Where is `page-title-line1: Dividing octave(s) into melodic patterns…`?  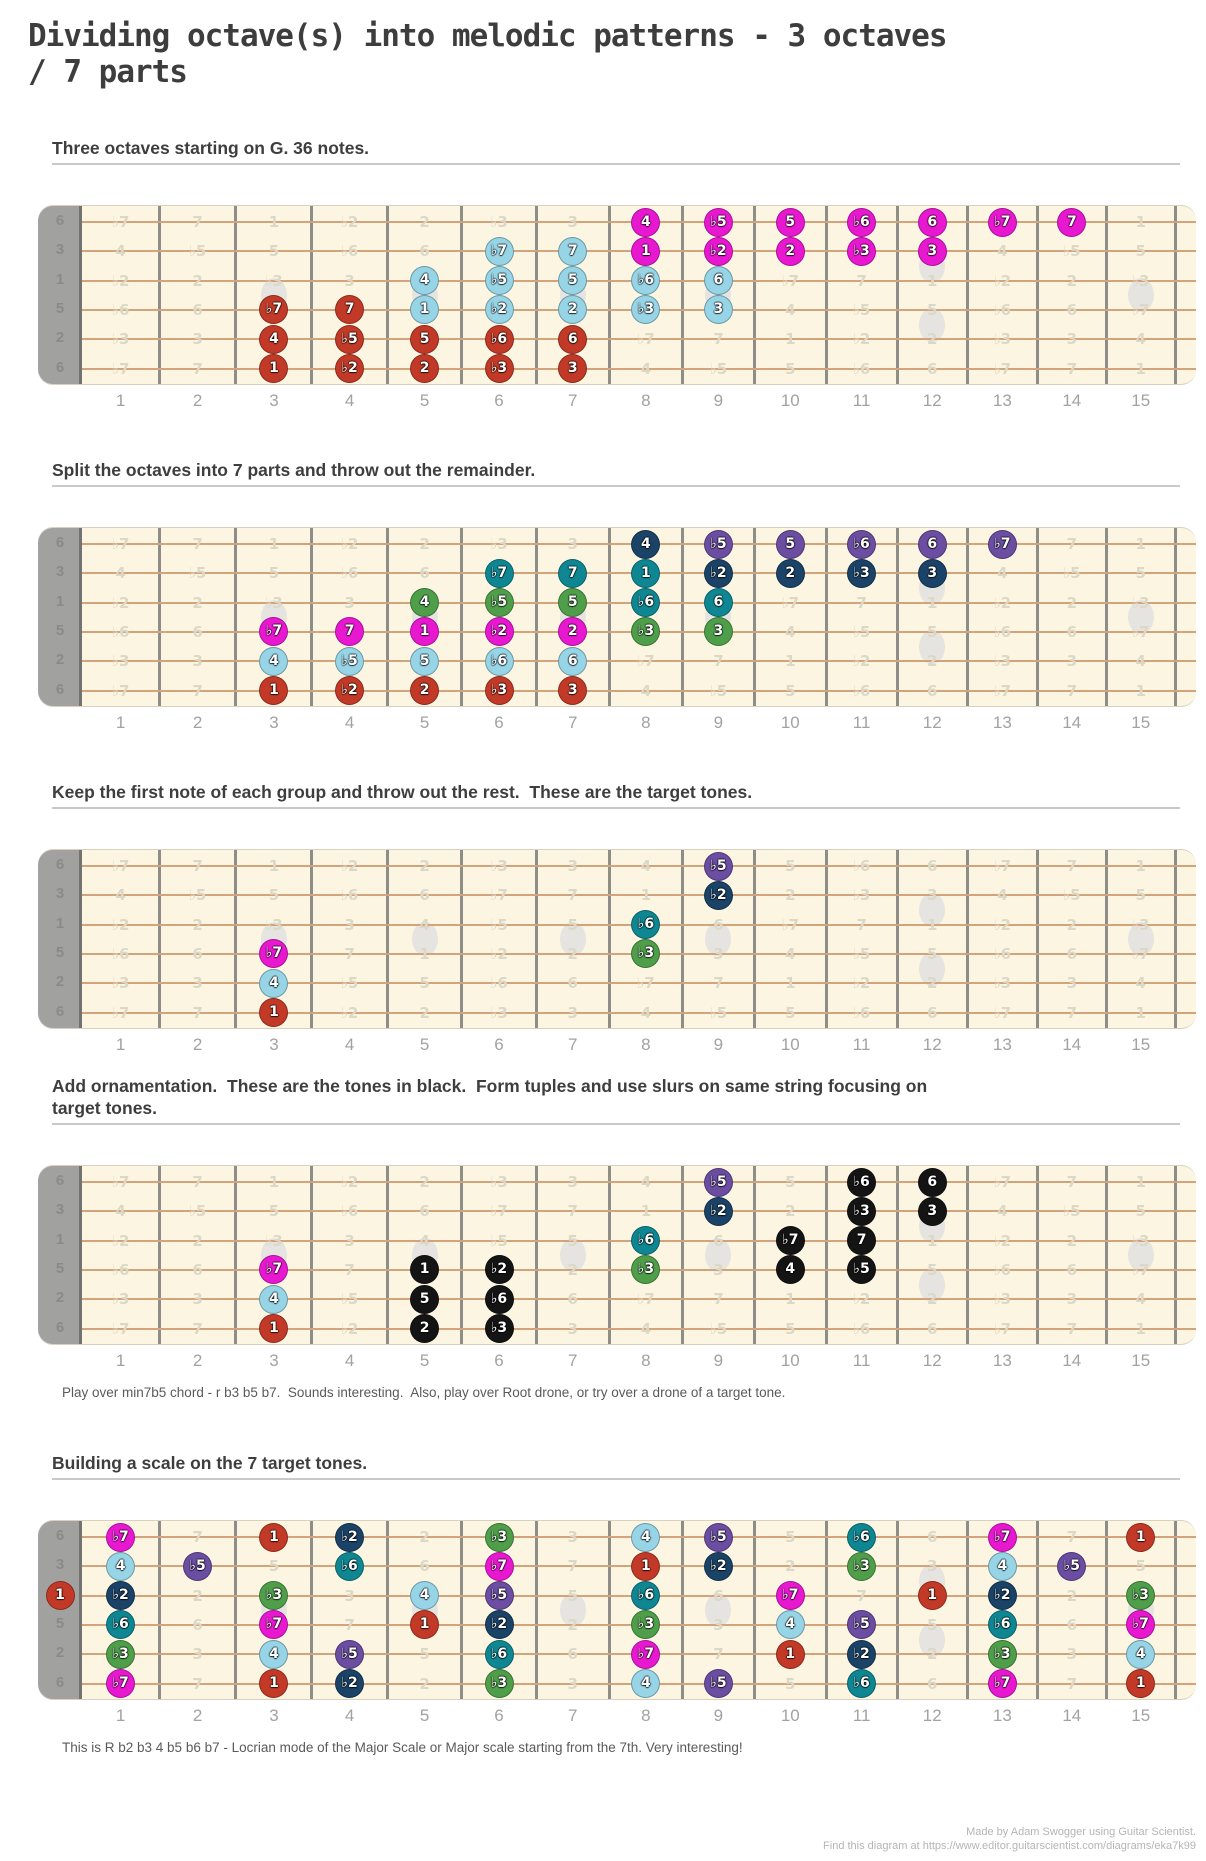 page-title-line1: Dividing octave(s) into melodic patterns… is located at coordinates (488, 36).